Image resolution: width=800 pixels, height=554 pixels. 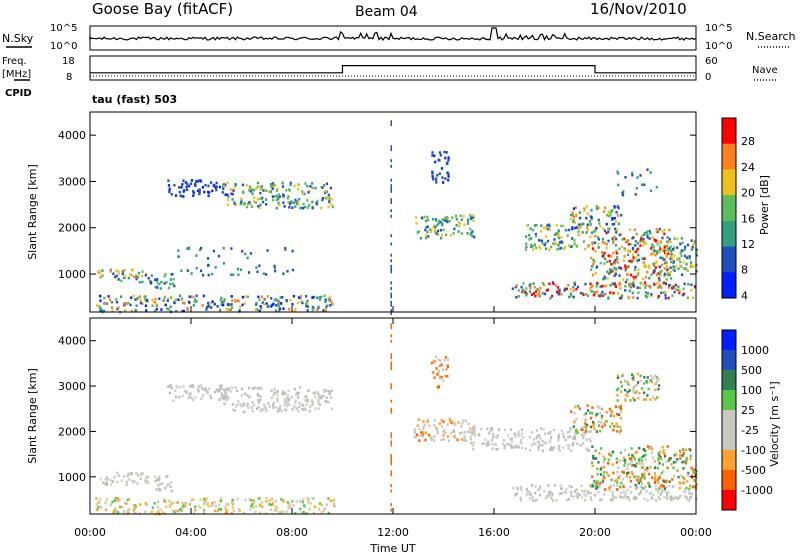 What do you see at coordinates (708, 77) in the screenshot?
I see `nave-tick-bottom: 0` at bounding box center [708, 77].